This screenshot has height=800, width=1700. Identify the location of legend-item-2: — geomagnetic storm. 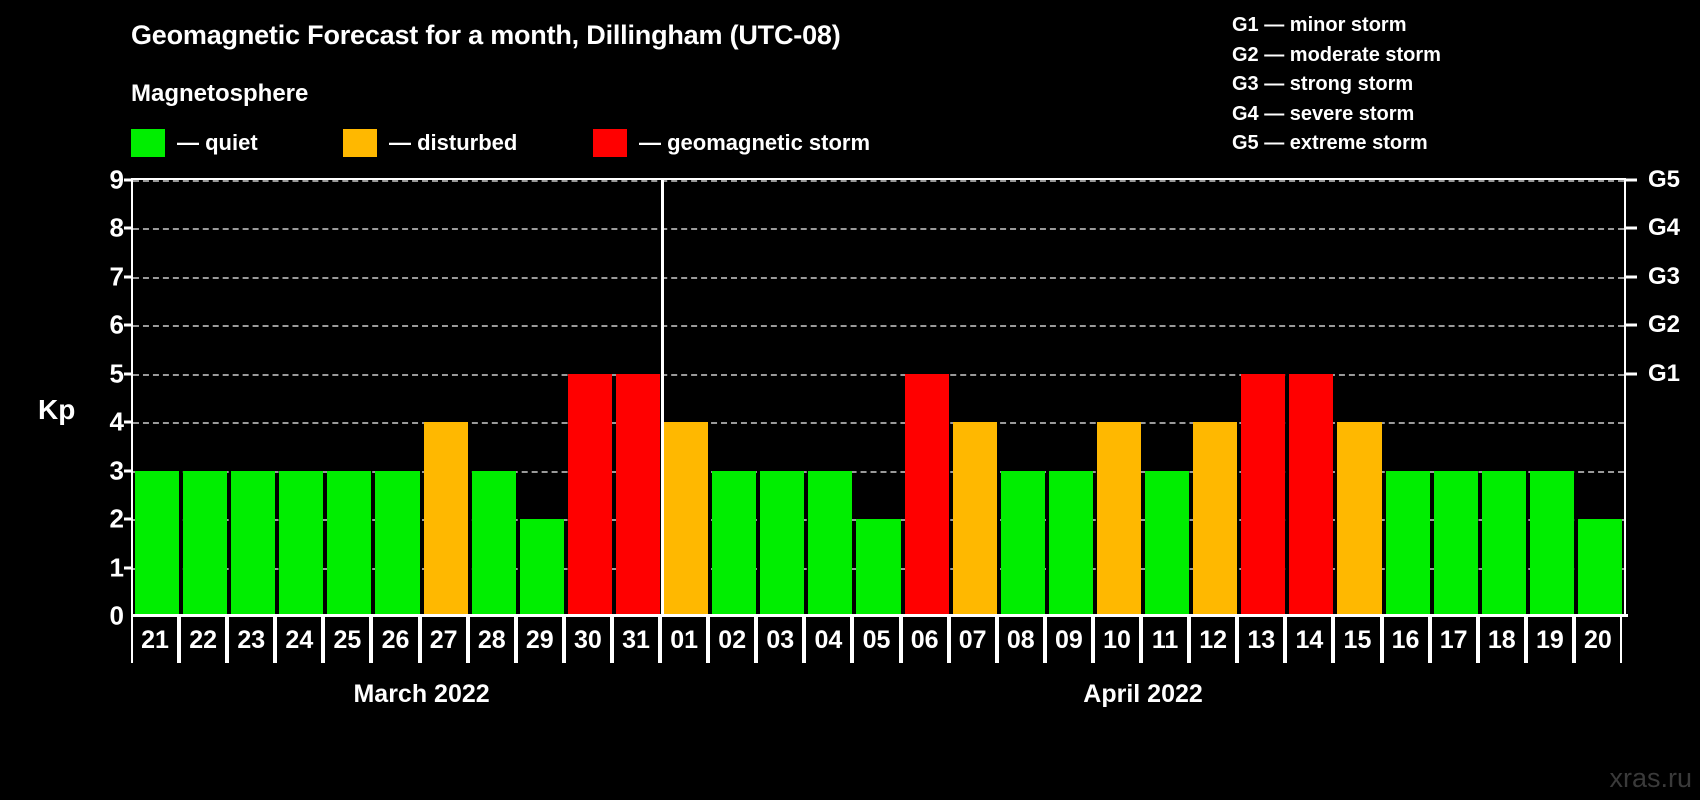
(731, 143).